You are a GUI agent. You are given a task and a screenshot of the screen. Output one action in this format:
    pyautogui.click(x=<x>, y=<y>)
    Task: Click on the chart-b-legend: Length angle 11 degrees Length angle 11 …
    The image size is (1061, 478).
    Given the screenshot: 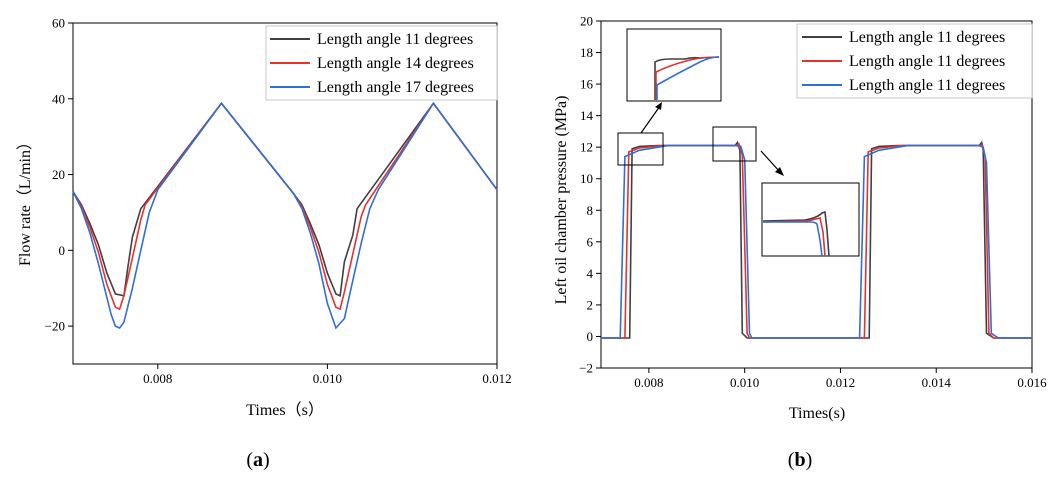 What is the action you would take?
    pyautogui.click(x=914, y=61)
    